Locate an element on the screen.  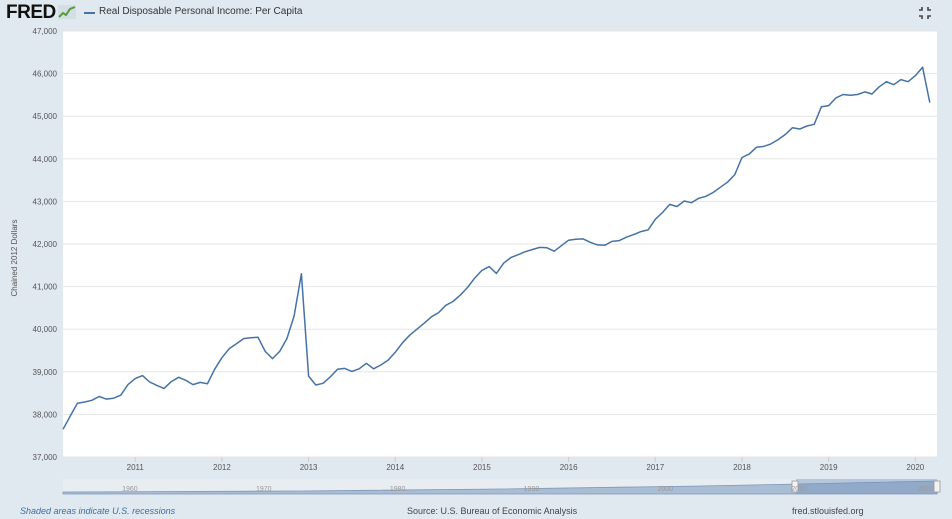
navigator-selected-range is located at coordinates (866, 486).